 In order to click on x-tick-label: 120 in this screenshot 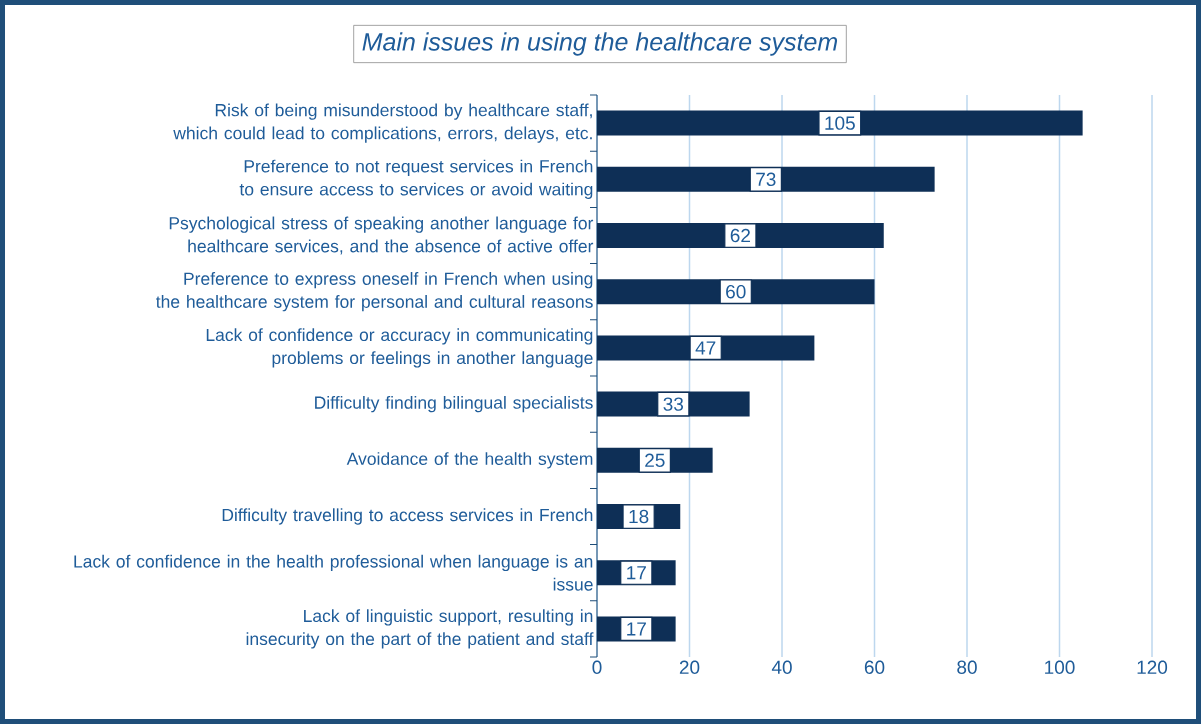, I will do `click(1152, 667)`.